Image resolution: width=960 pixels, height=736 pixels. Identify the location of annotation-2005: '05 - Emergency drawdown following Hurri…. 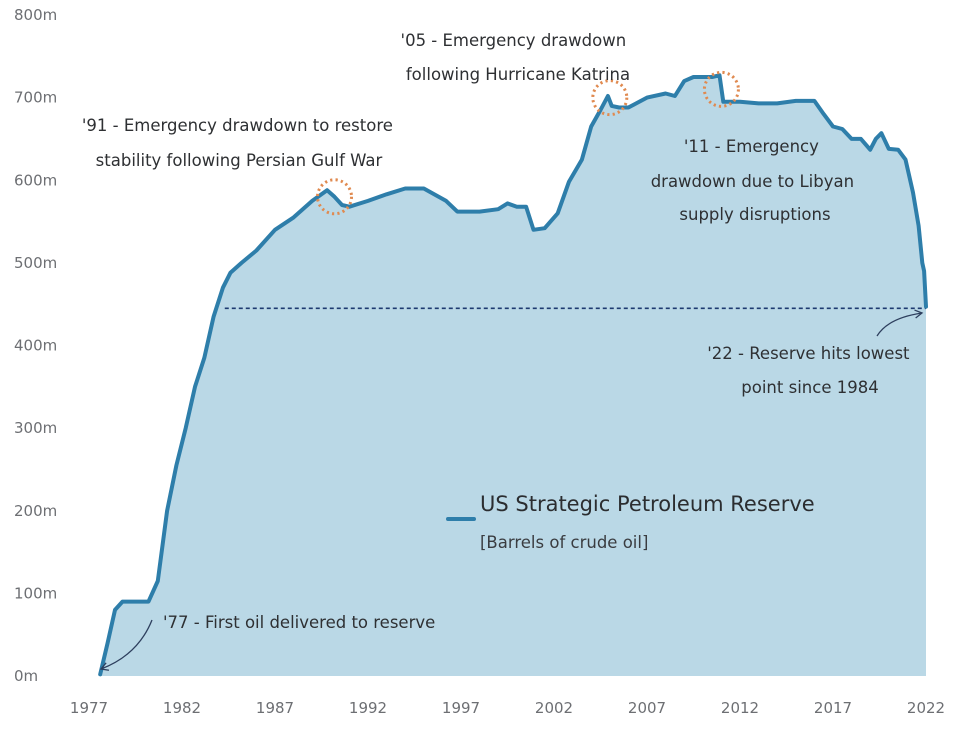
(516, 57).